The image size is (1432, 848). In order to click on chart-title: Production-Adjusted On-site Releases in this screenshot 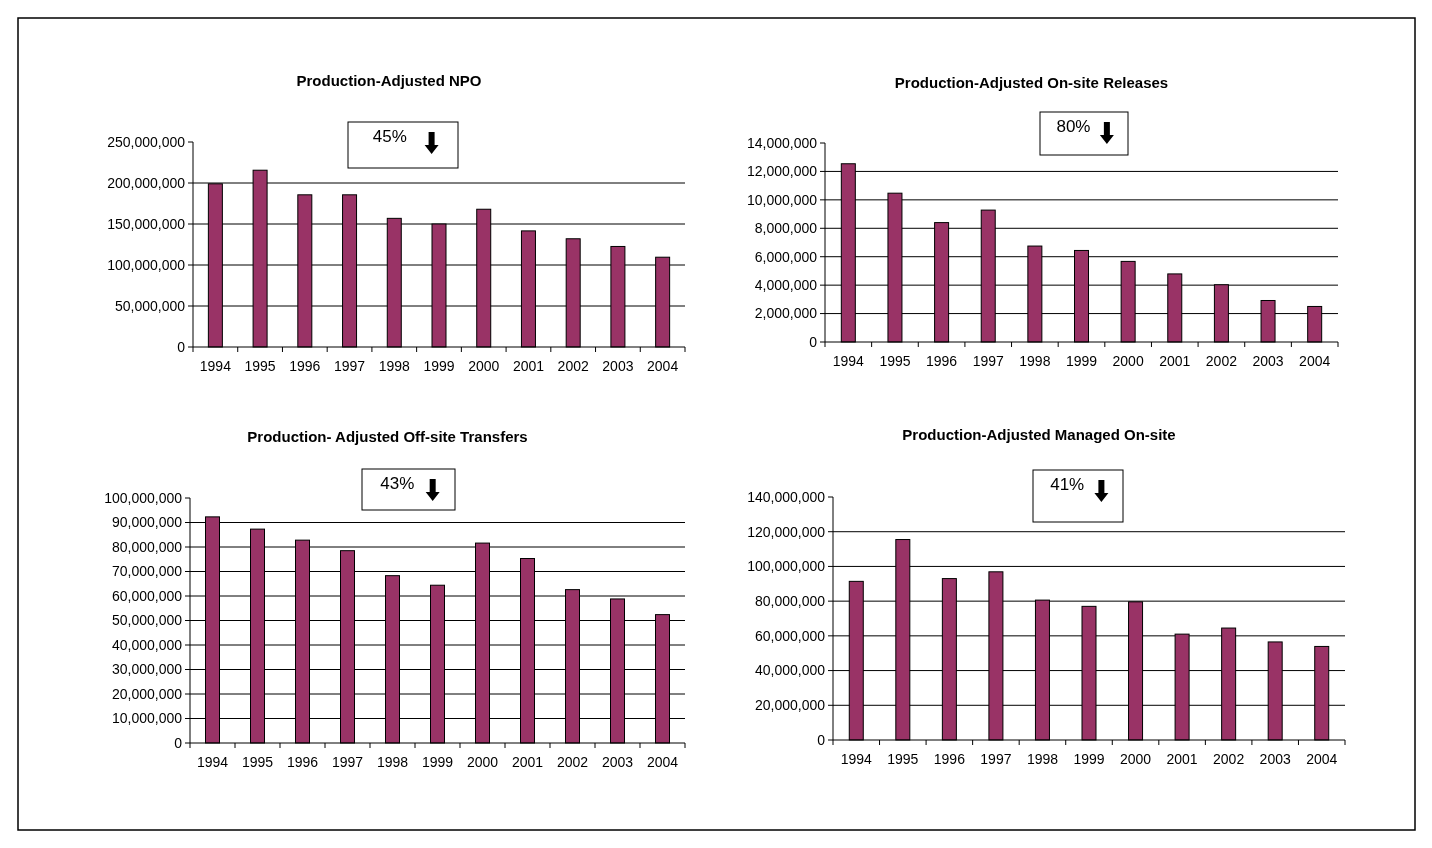, I will do `click(1031, 82)`.